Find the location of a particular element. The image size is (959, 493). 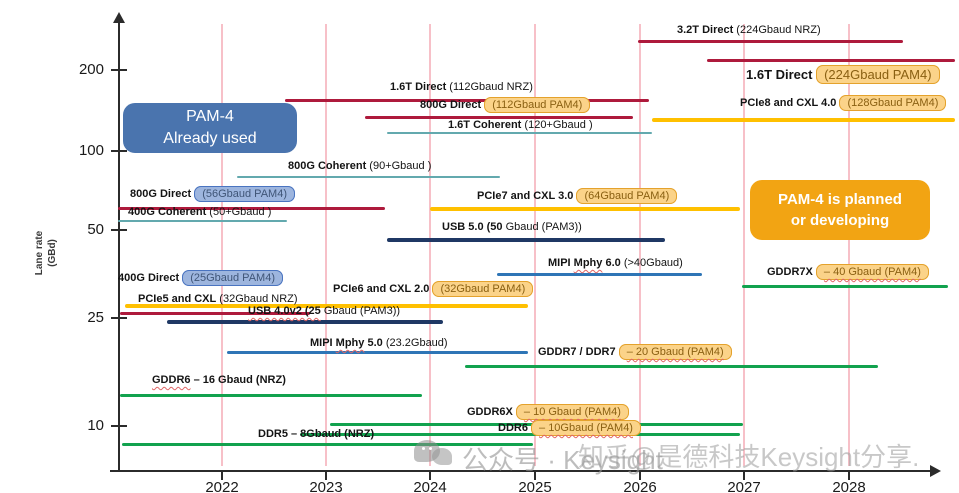

timeline-bar-1-6t-direct-nrz is located at coordinates (467, 100).